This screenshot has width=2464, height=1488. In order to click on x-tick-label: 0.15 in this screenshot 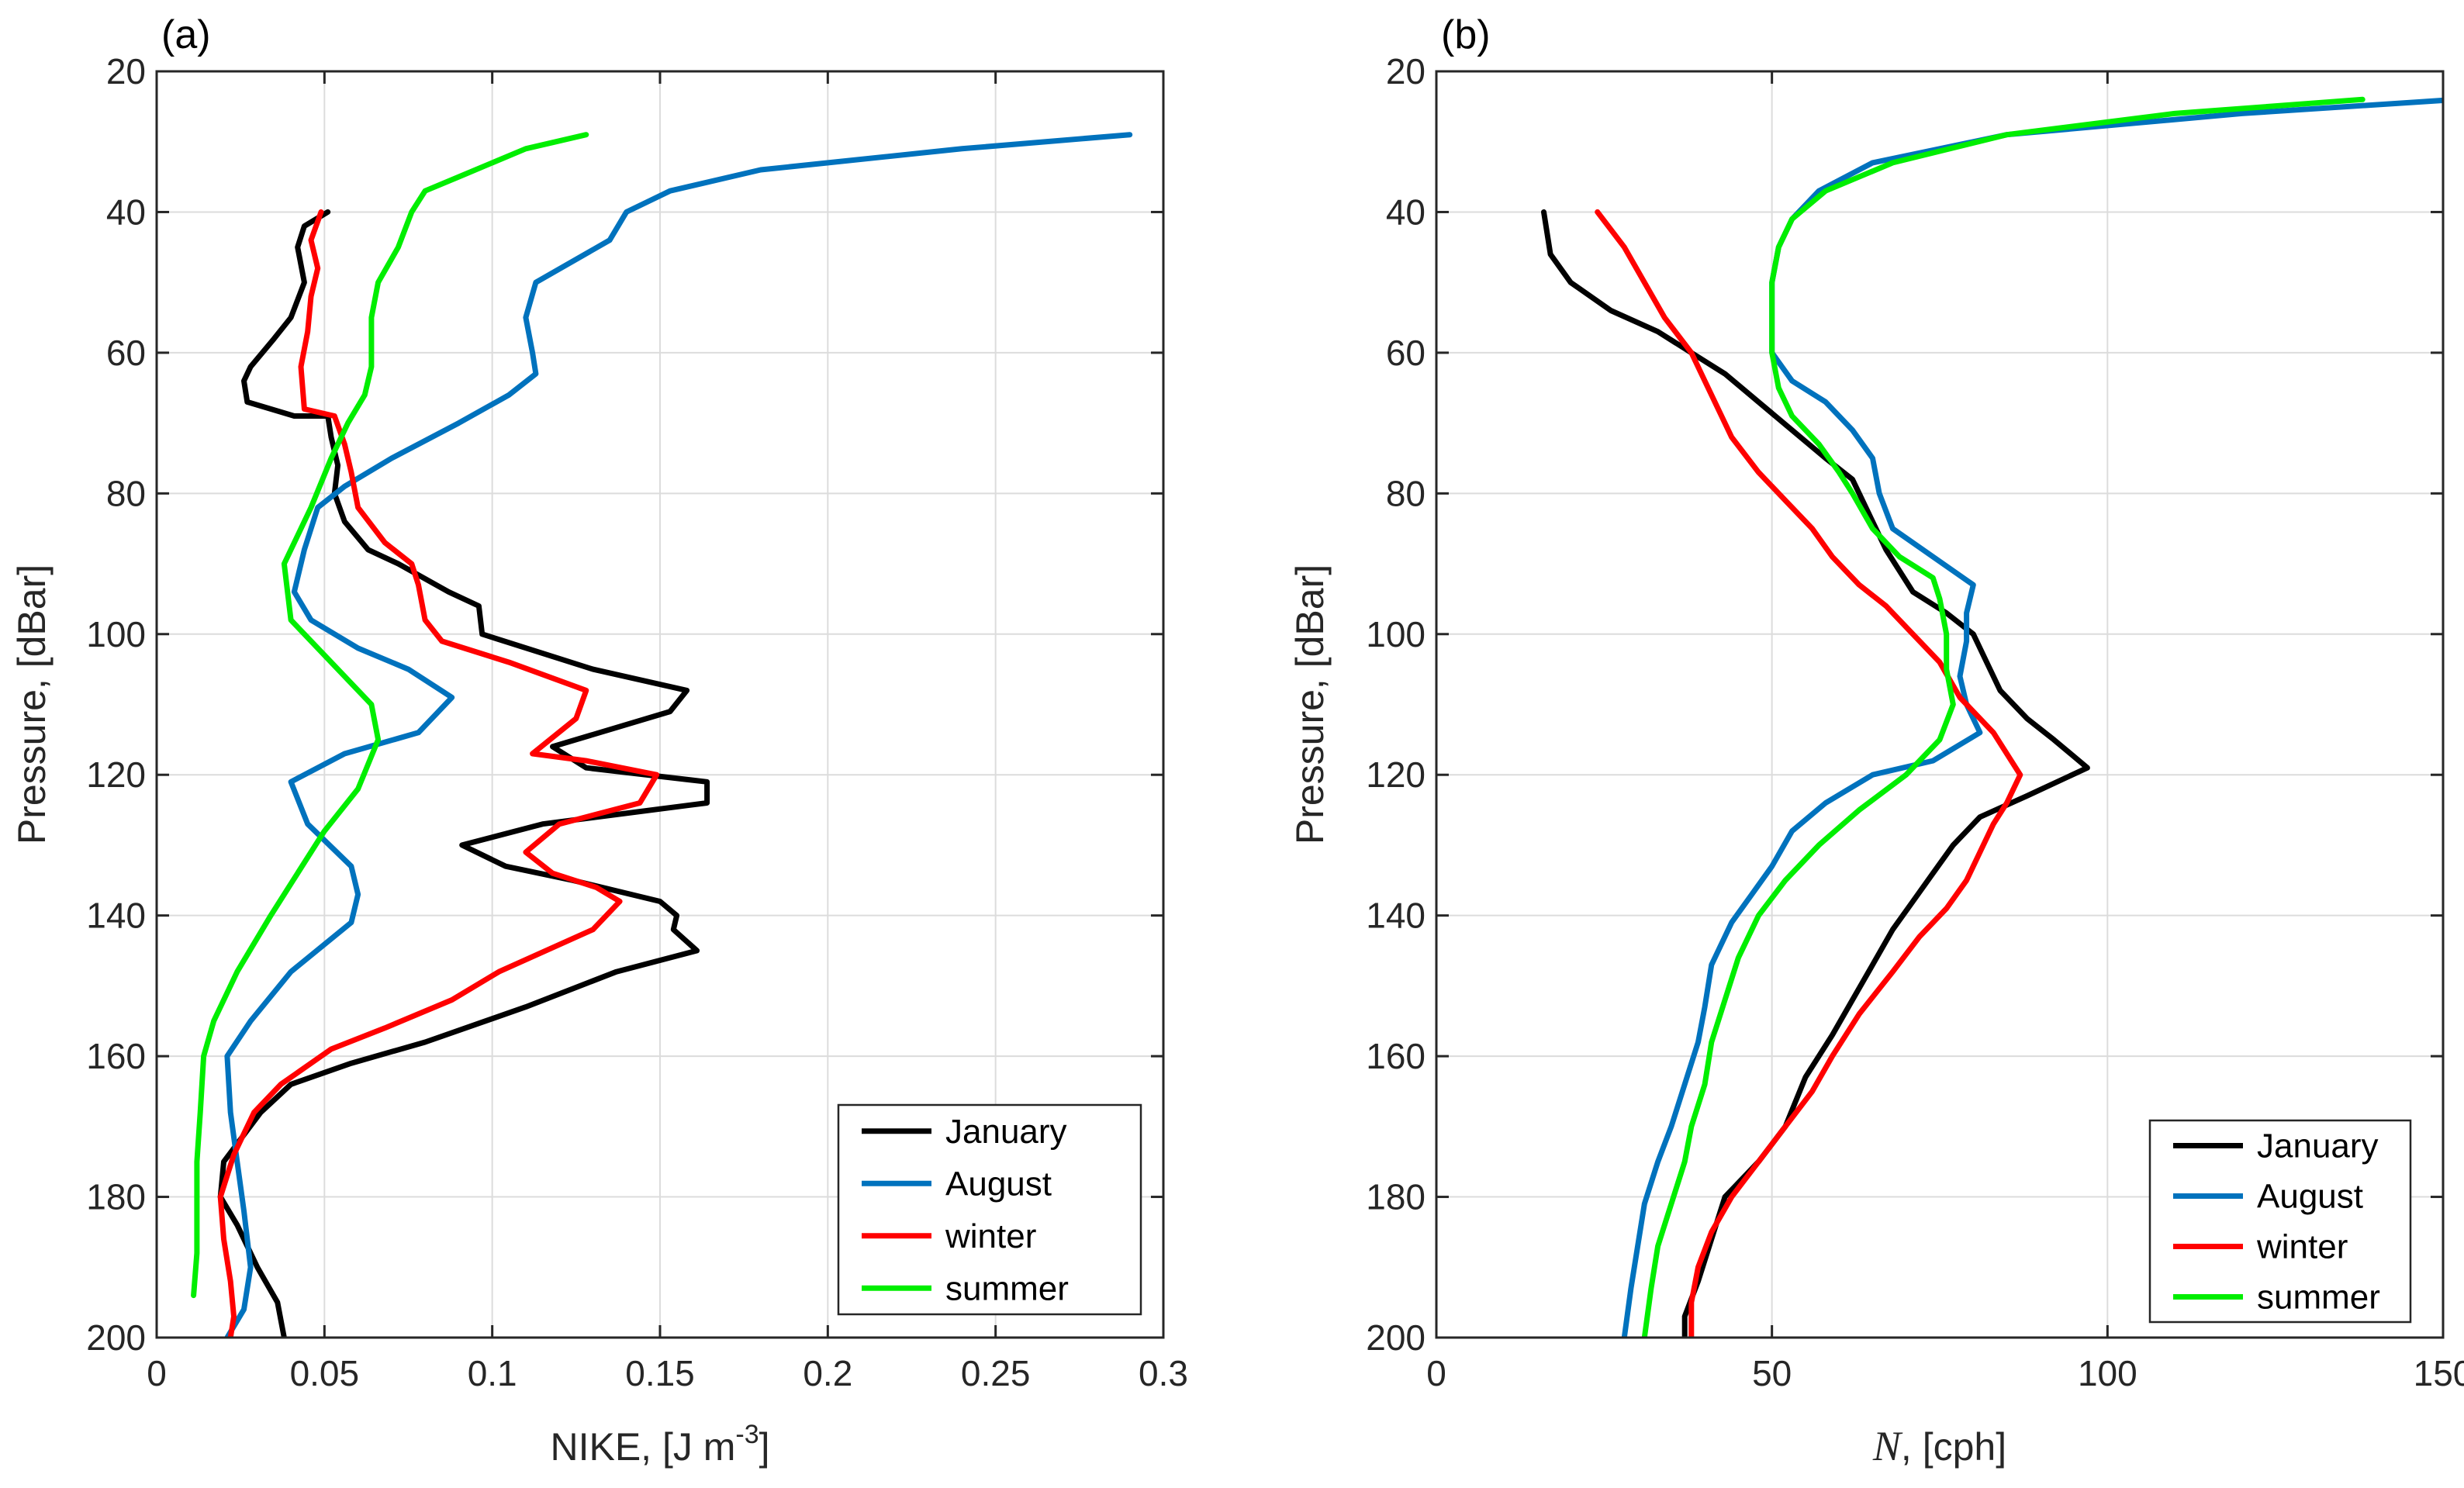, I will do `click(660, 1373)`.